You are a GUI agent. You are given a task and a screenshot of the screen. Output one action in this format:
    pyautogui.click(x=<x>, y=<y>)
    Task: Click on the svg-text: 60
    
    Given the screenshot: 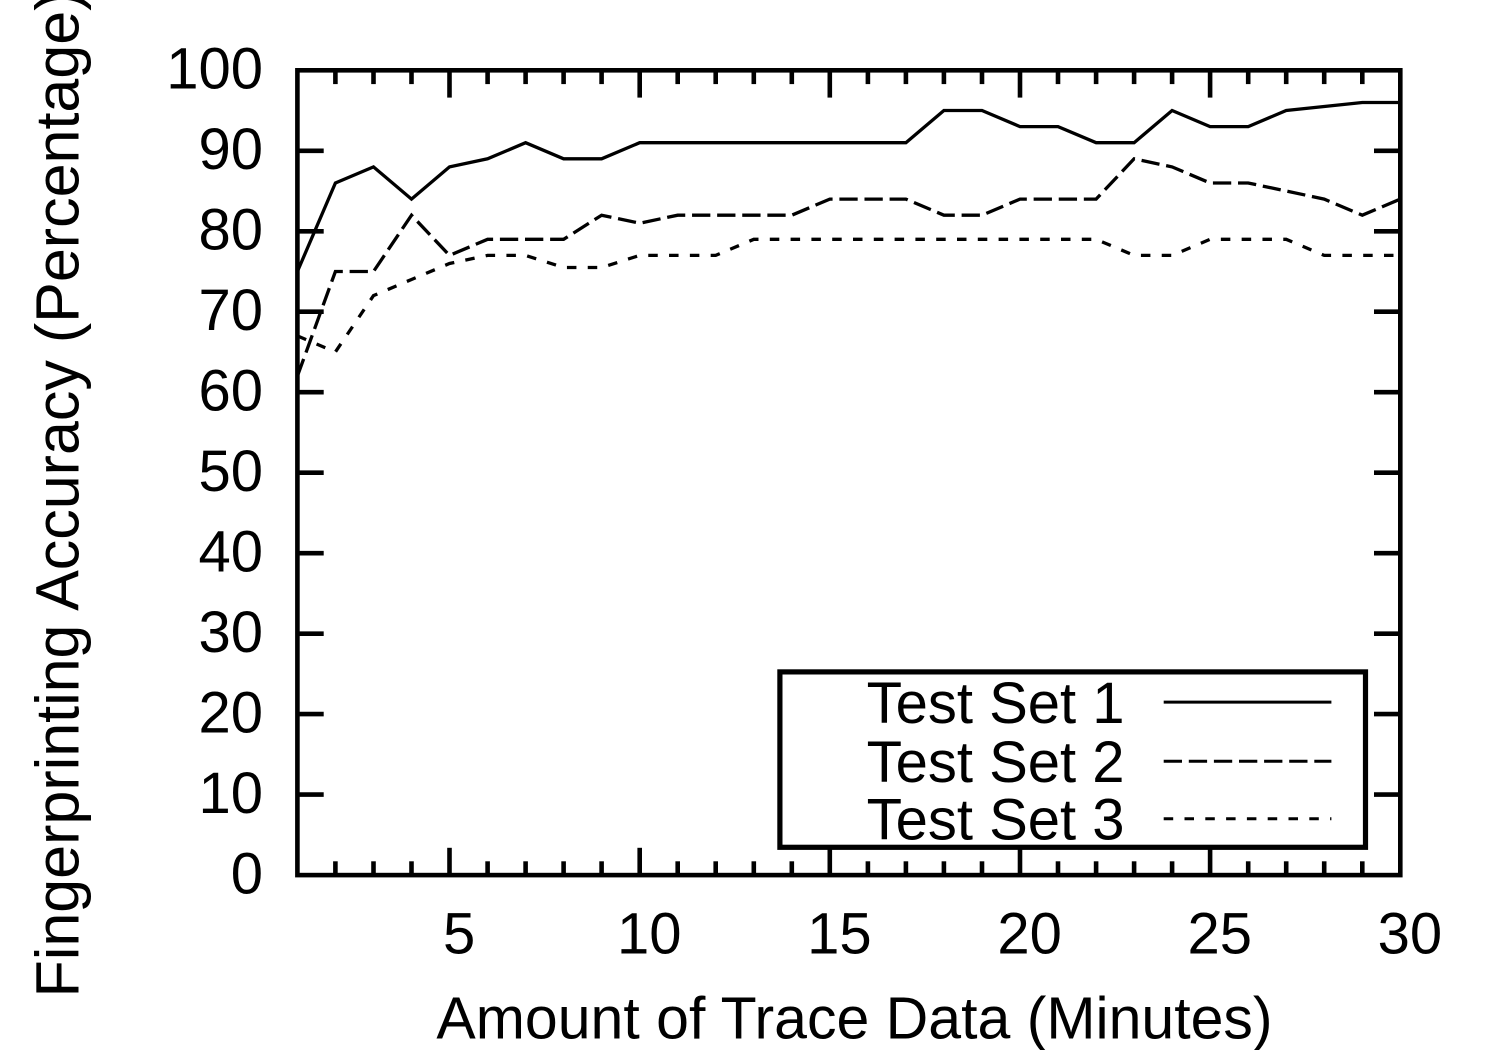 What is the action you would take?
    pyautogui.click(x=230, y=391)
    